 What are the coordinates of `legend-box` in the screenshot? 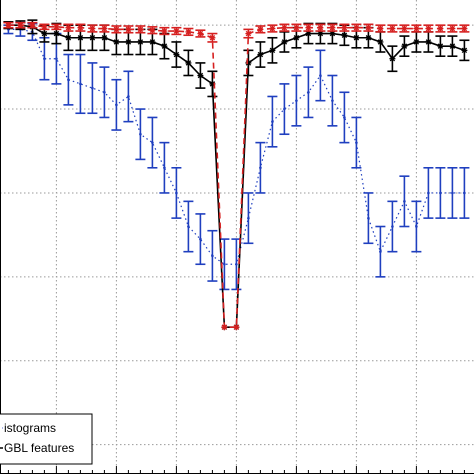 It's located at (46, 439).